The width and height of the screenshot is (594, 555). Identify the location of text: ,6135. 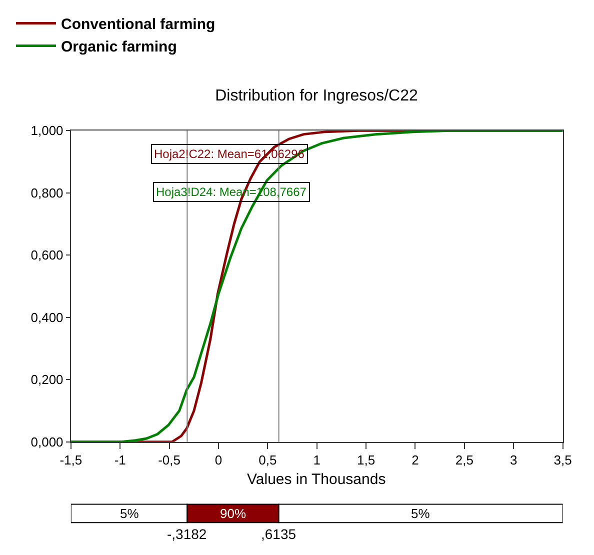
(278, 534).